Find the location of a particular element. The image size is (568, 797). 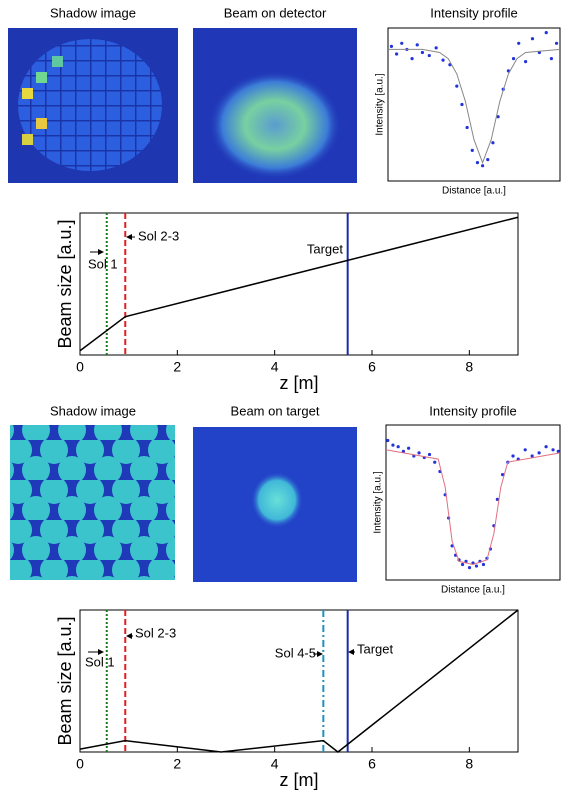

image-title: Beam on target is located at coordinates (275, 410).